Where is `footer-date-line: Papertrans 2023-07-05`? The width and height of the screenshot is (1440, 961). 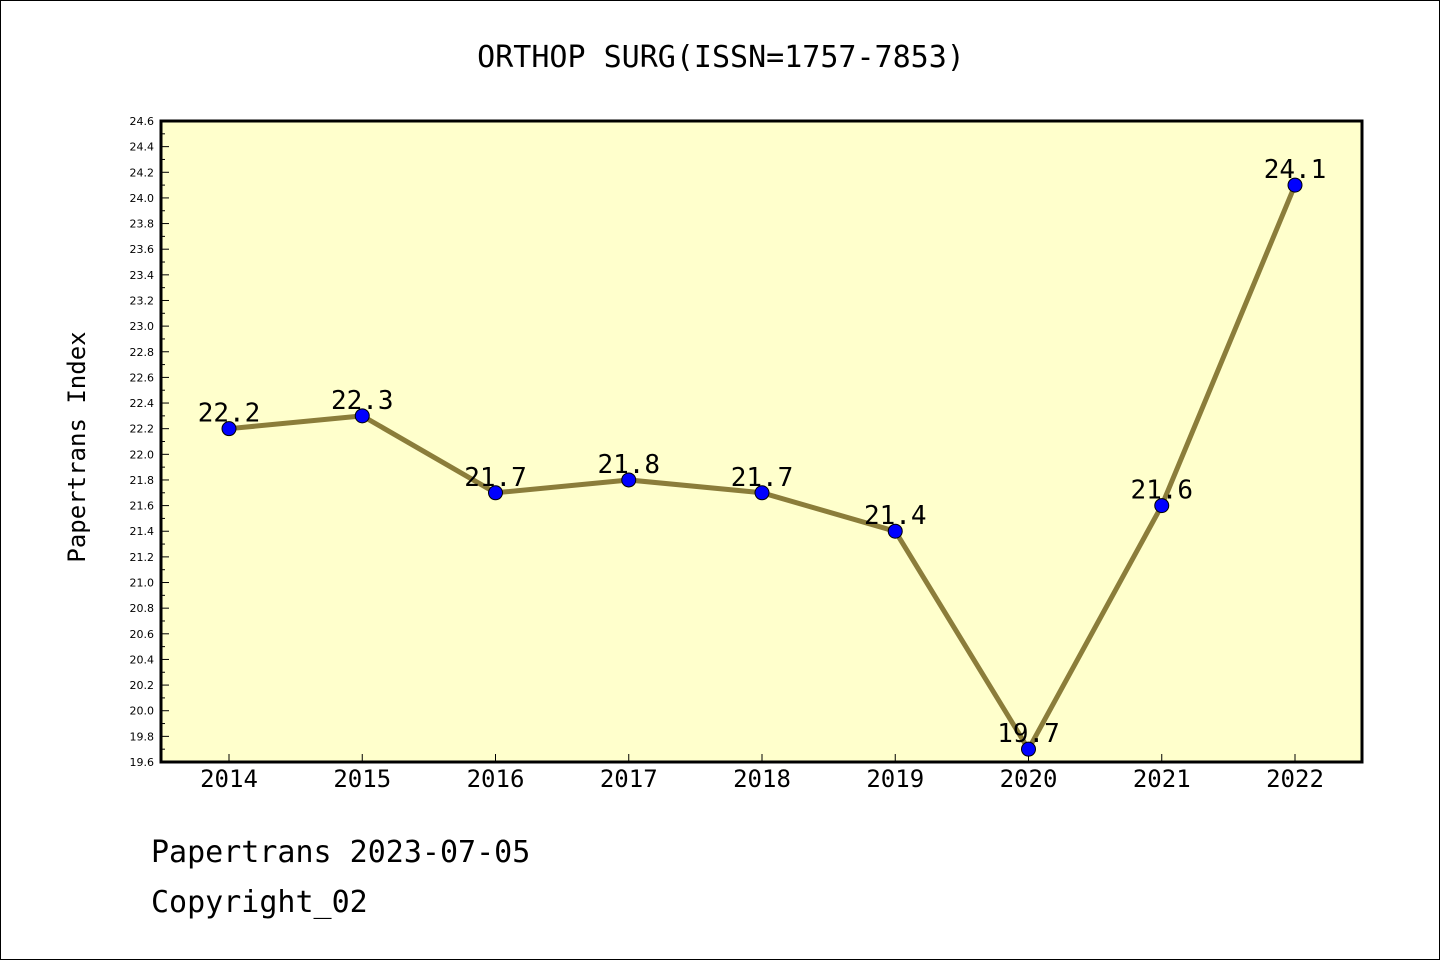 footer-date-line: Papertrans 2023-07-05 is located at coordinates (341, 852).